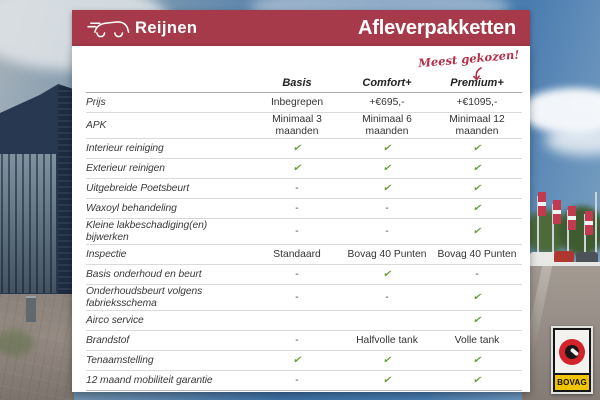  I want to click on cell-value: Halfvolle tank, so click(387, 340).